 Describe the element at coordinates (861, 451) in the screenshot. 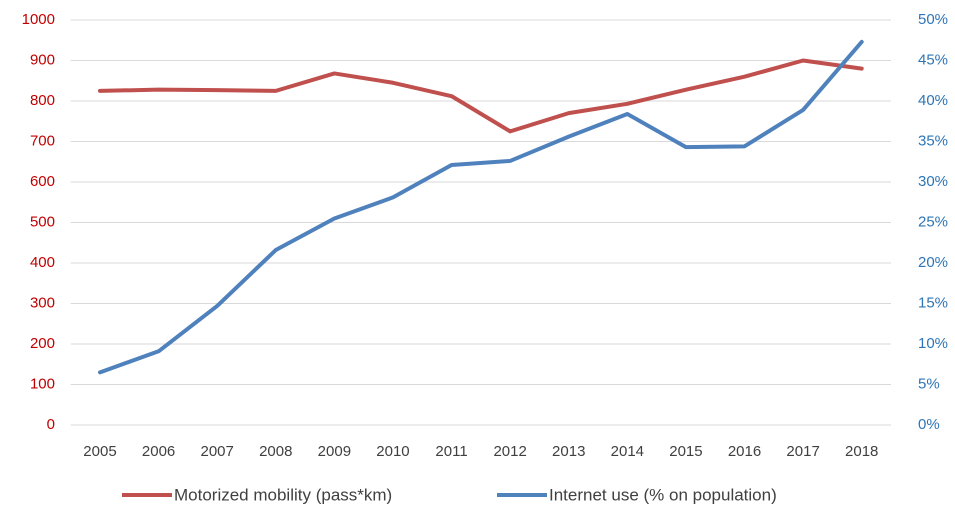

I see `x-tick-label: 2018` at that location.